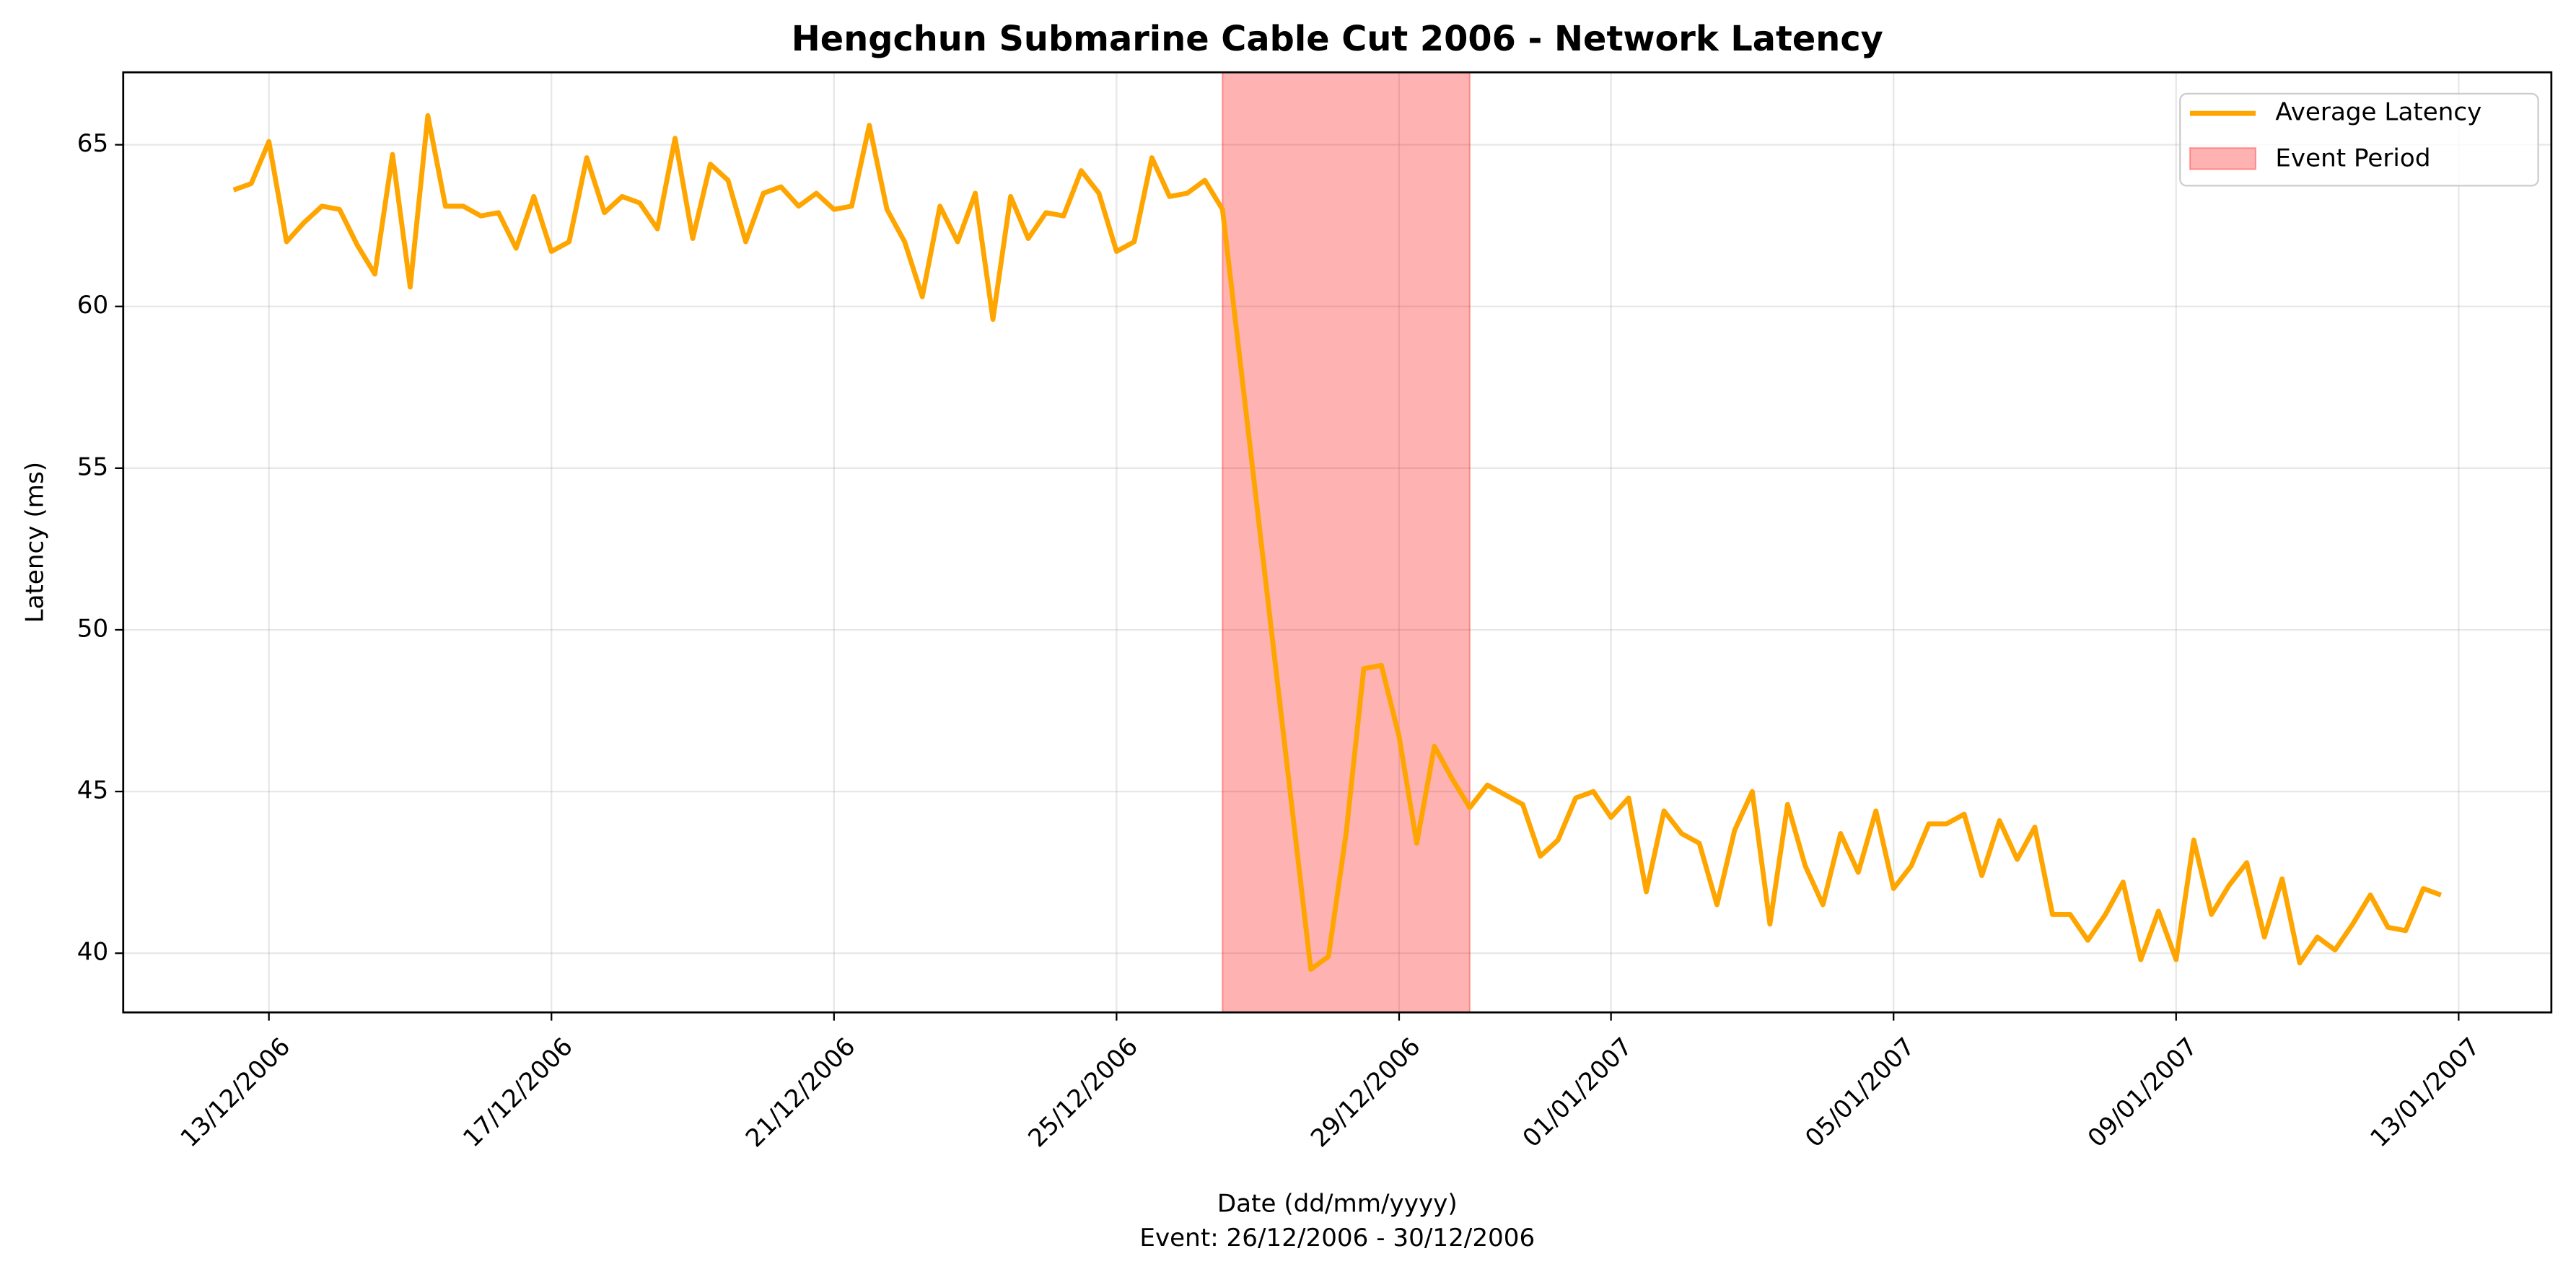 This screenshot has height=1277, width=2576. What do you see at coordinates (35, 543) in the screenshot?
I see `y-axis-label: Latency (ms)` at bounding box center [35, 543].